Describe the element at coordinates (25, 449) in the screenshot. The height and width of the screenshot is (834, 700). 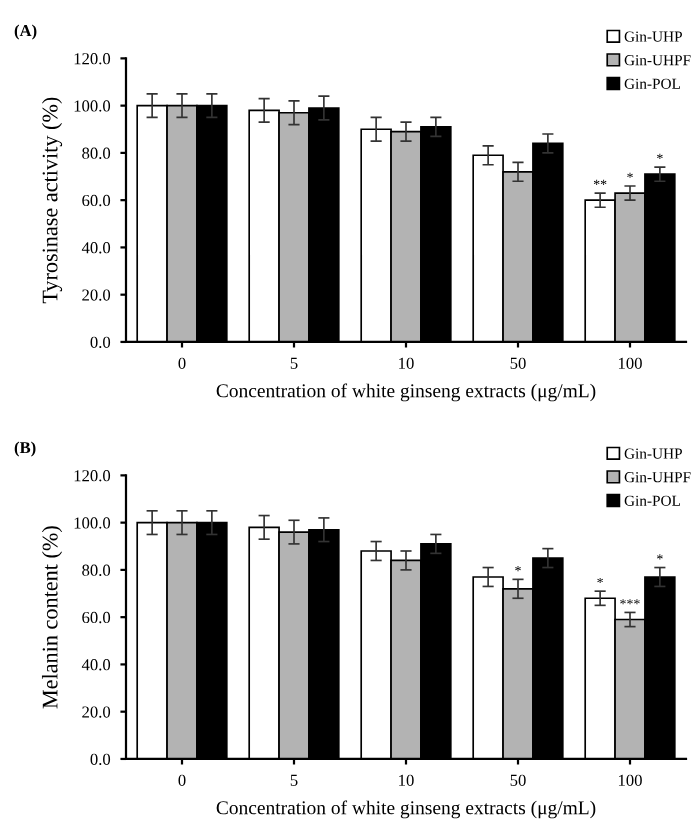
I see `chart-title: (B)` at that location.